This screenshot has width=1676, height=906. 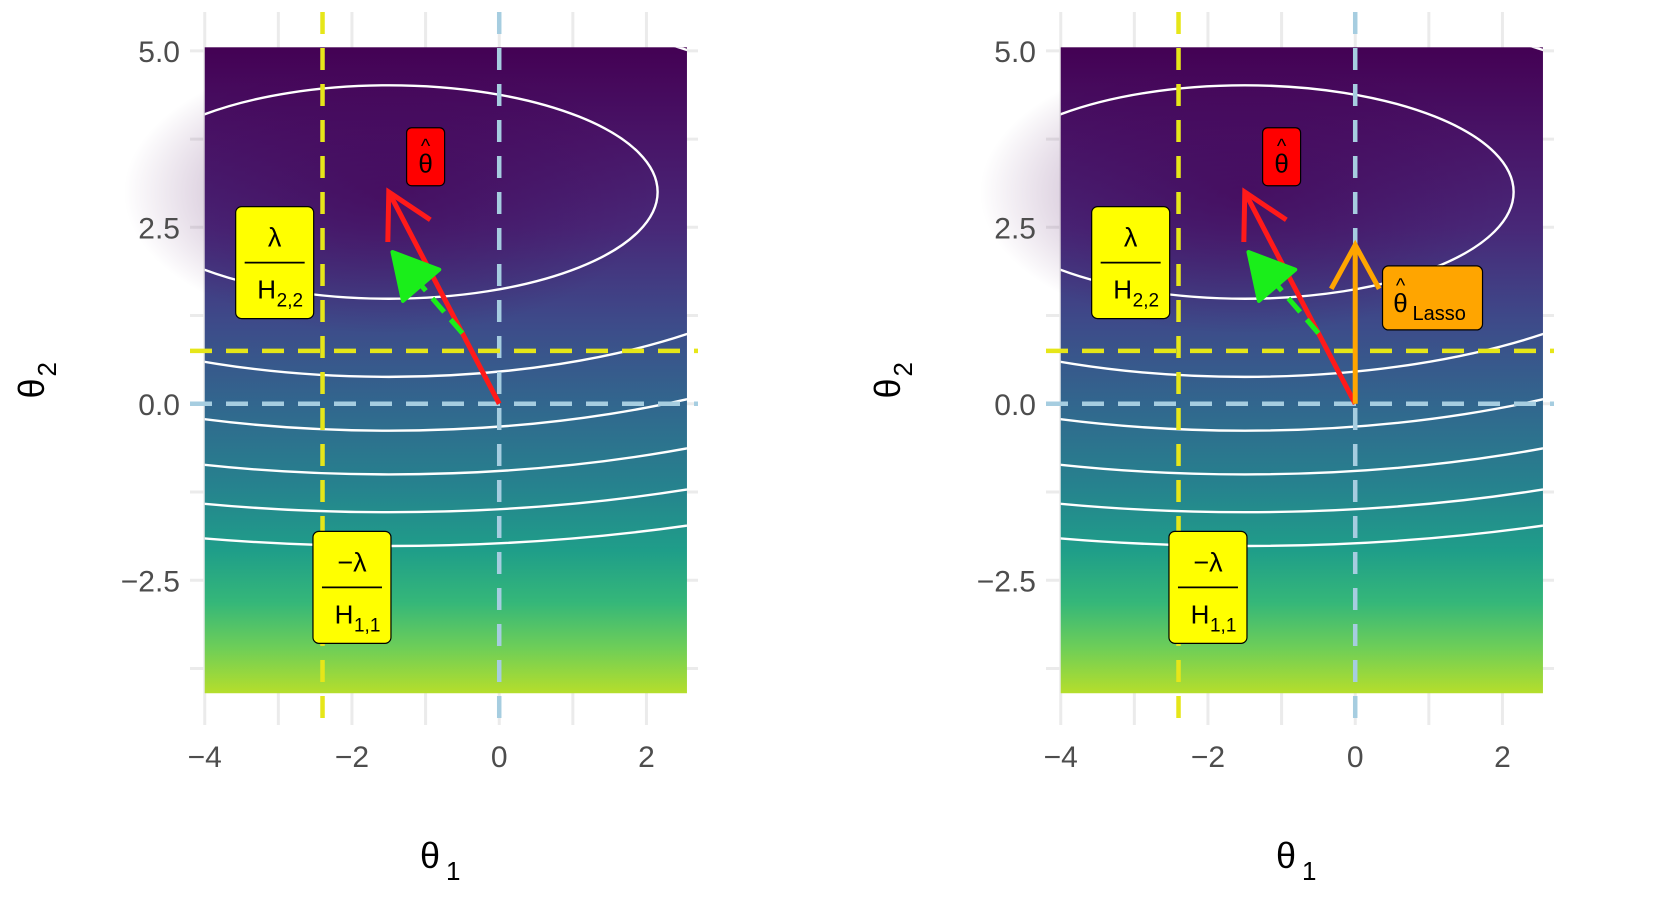 What do you see at coordinates (340, 385) in the screenshot?
I see `annotations: ^θλH 2,2−λH 1,1` at bounding box center [340, 385].